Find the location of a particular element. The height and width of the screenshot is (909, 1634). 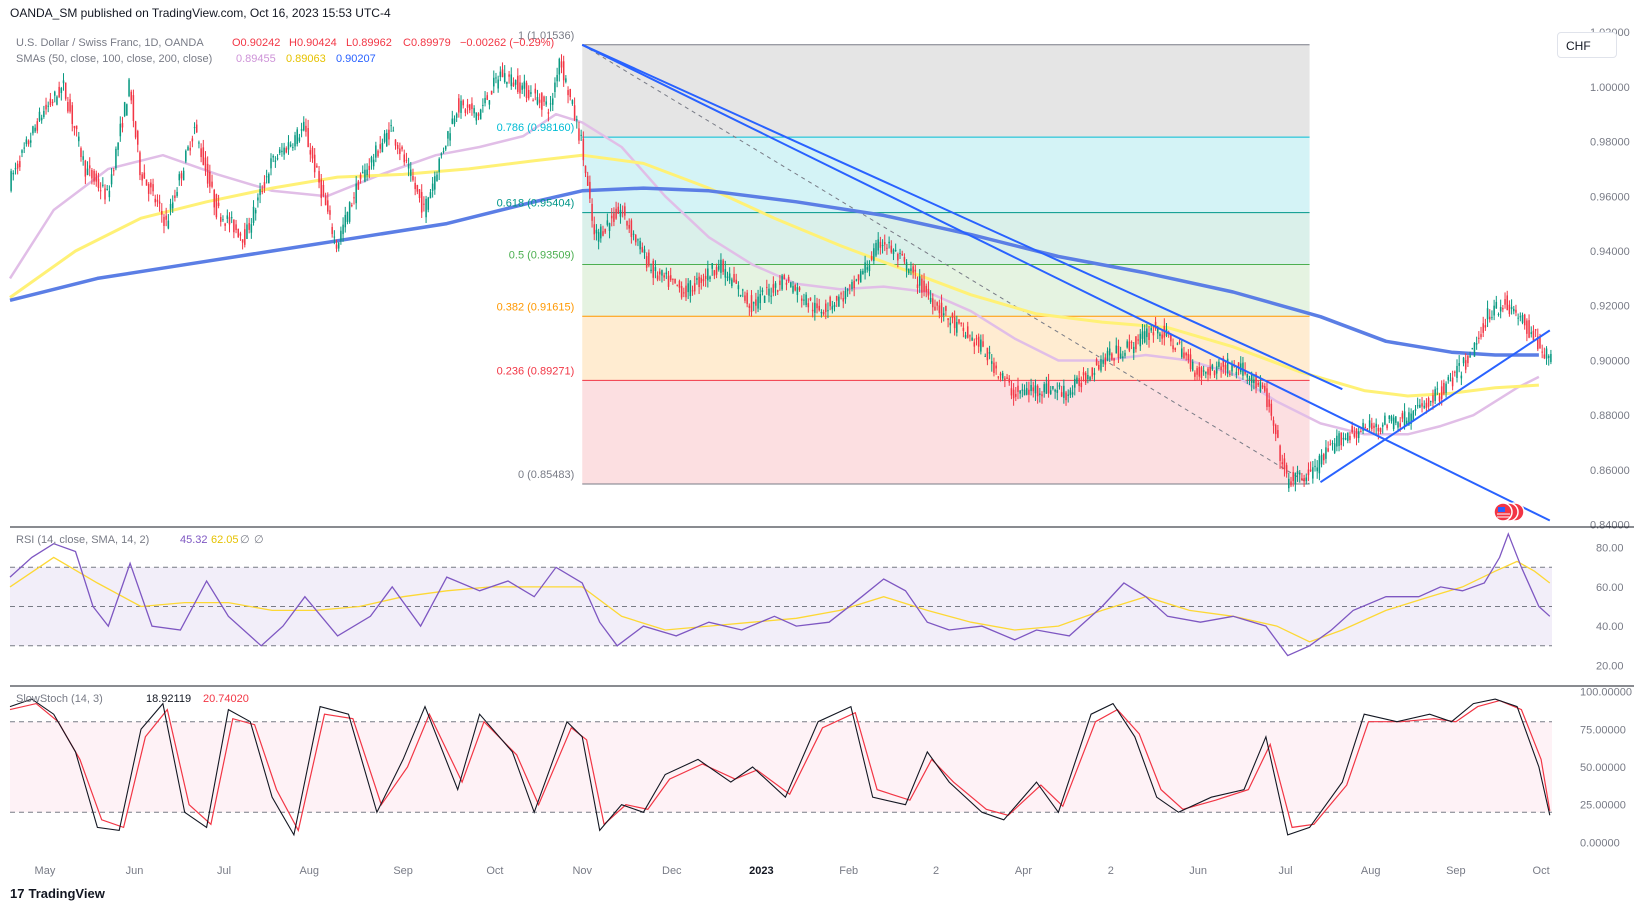

rsi-band-fill is located at coordinates (781, 606).